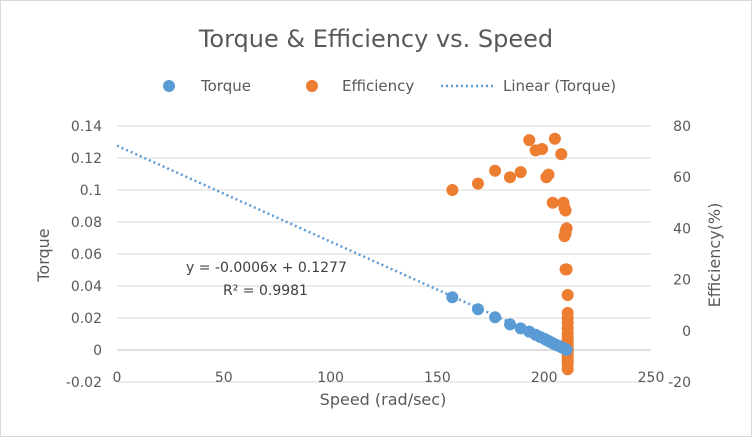 Image resolution: width=752 pixels, height=437 pixels. What do you see at coordinates (86, 127) in the screenshot?
I see `y-tick-label: 0.14` at bounding box center [86, 127].